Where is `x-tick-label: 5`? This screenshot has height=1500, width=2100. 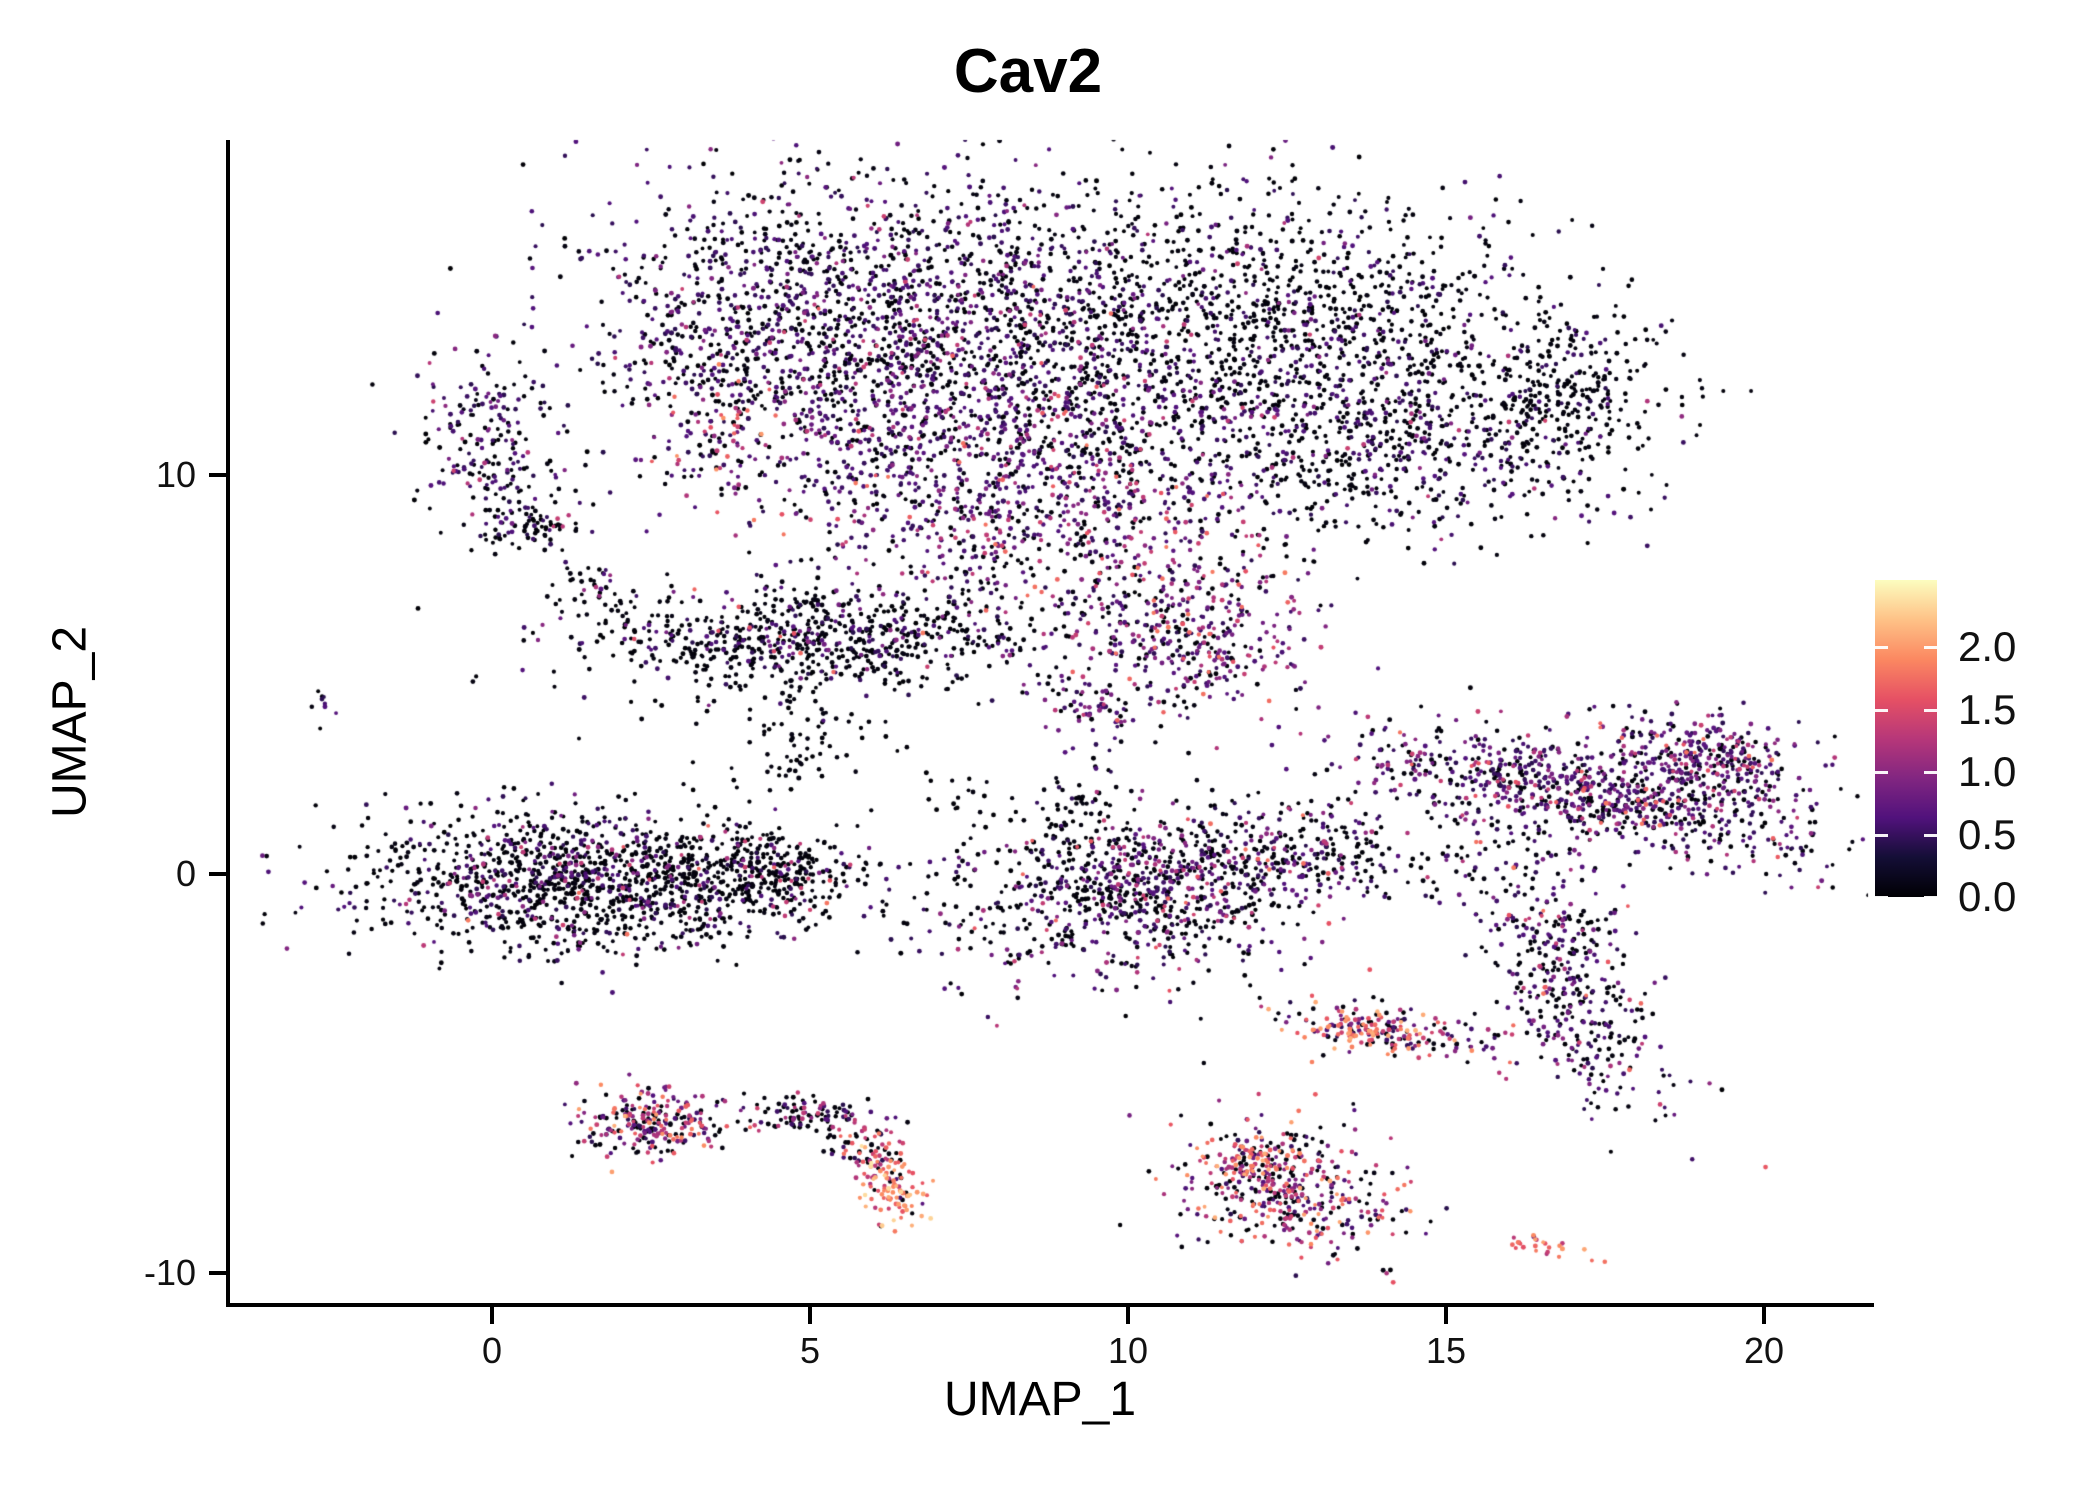
x-tick-label: 5 is located at coordinates (810, 1350).